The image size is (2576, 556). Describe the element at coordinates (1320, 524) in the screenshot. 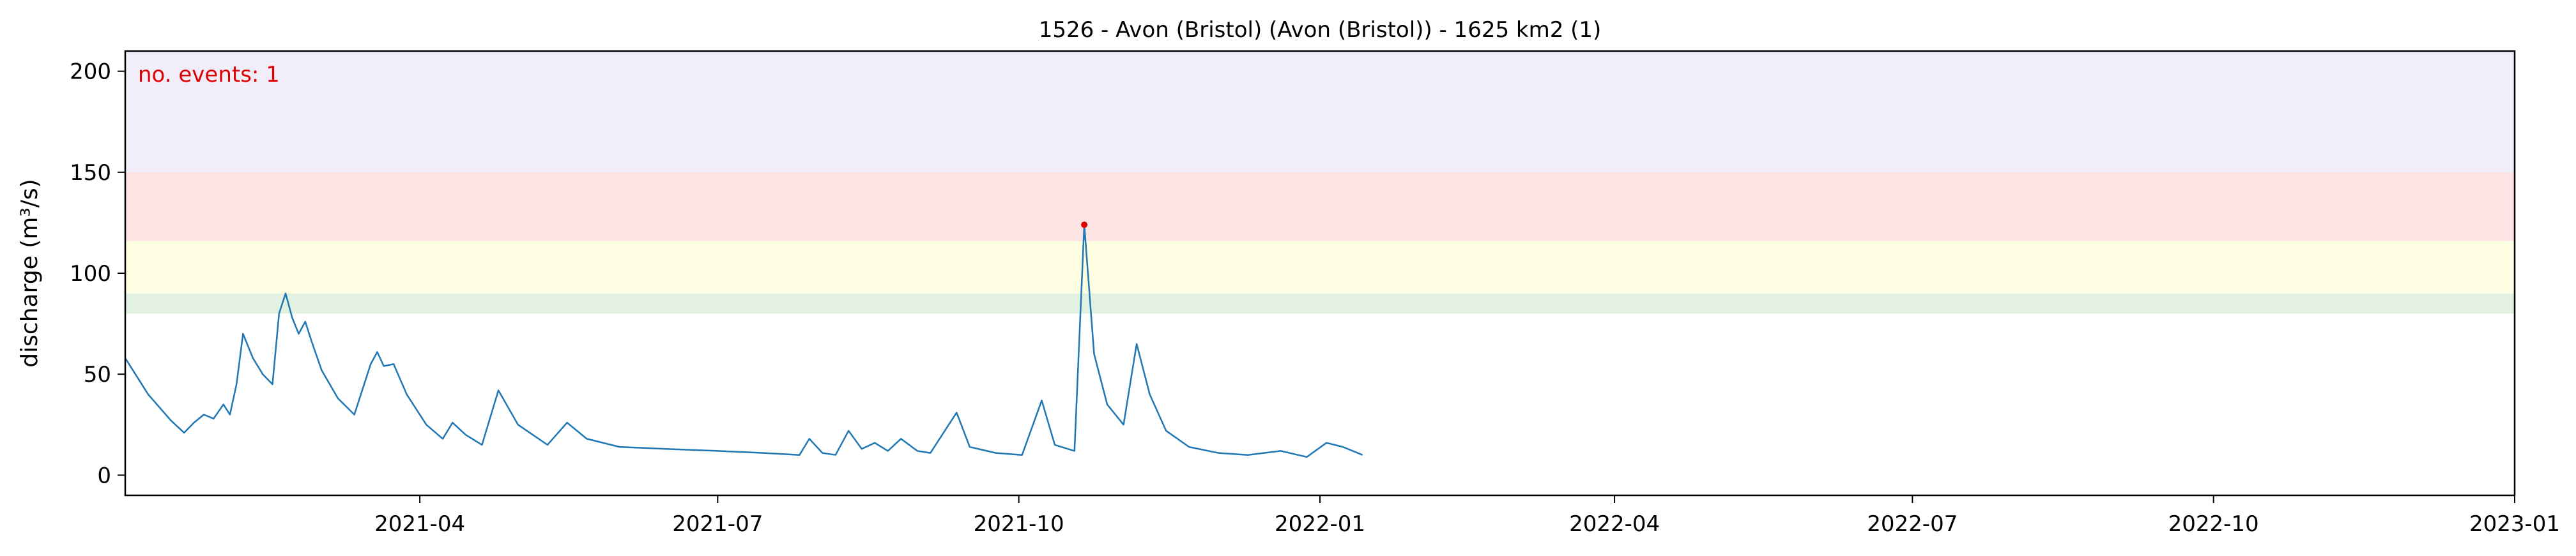

I see `x-tick-label: 2022-01` at that location.